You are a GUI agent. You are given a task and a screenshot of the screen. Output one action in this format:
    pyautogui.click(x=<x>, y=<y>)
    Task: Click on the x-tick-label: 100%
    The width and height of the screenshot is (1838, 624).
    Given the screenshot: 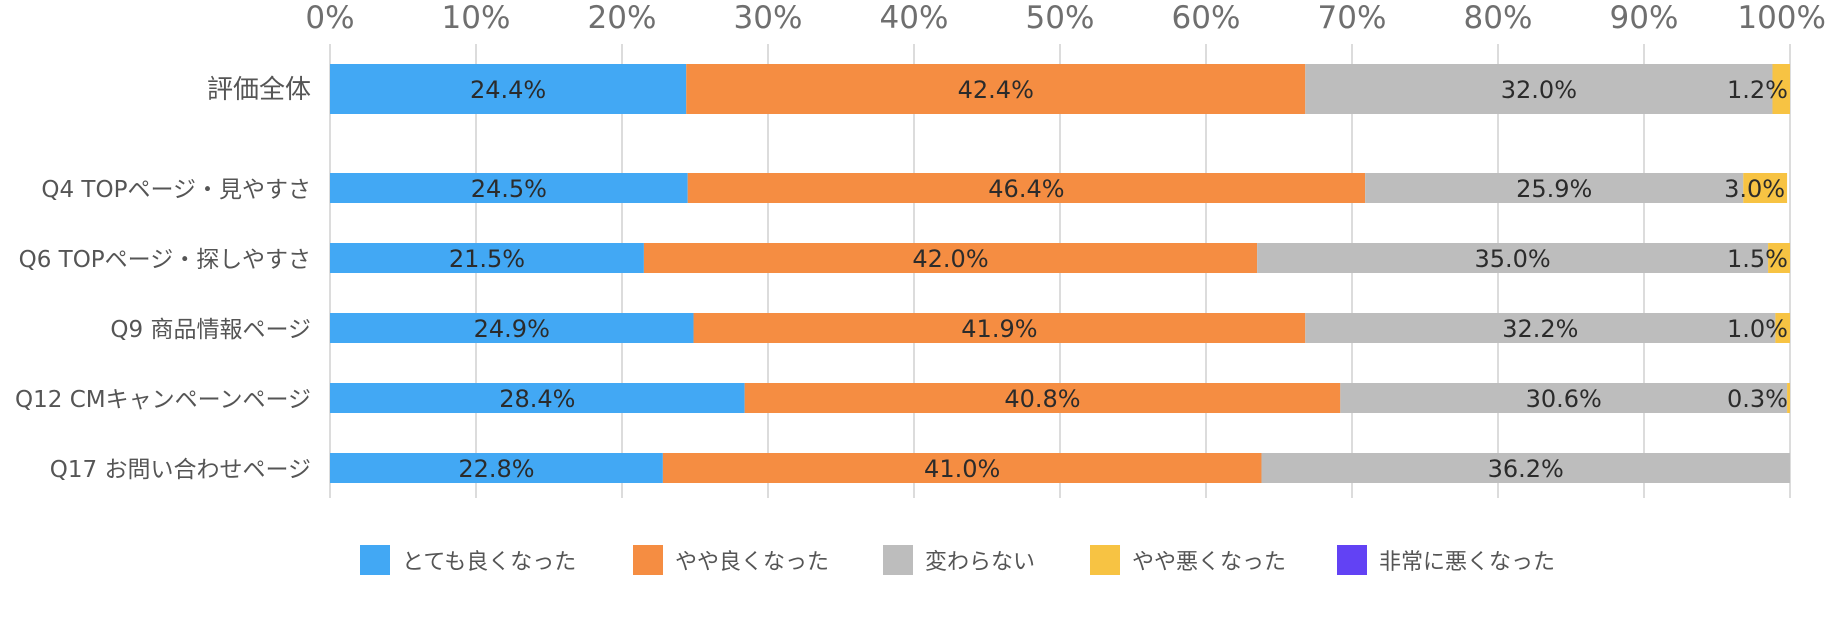 What is the action you would take?
    pyautogui.click(x=1781, y=18)
    